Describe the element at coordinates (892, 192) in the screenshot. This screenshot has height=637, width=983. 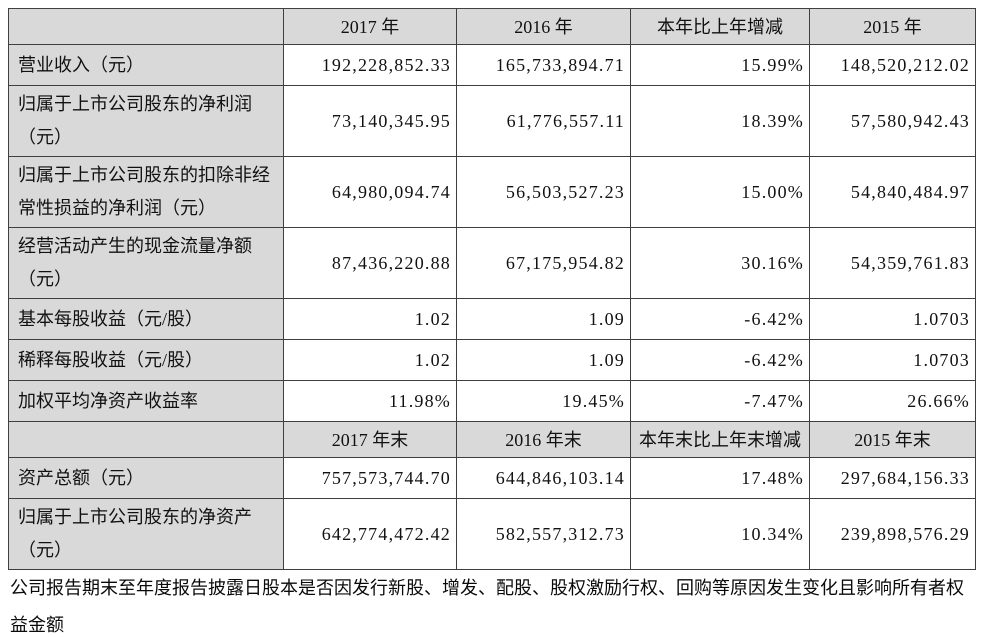
I see `metric-value: 54,840,484.97` at that location.